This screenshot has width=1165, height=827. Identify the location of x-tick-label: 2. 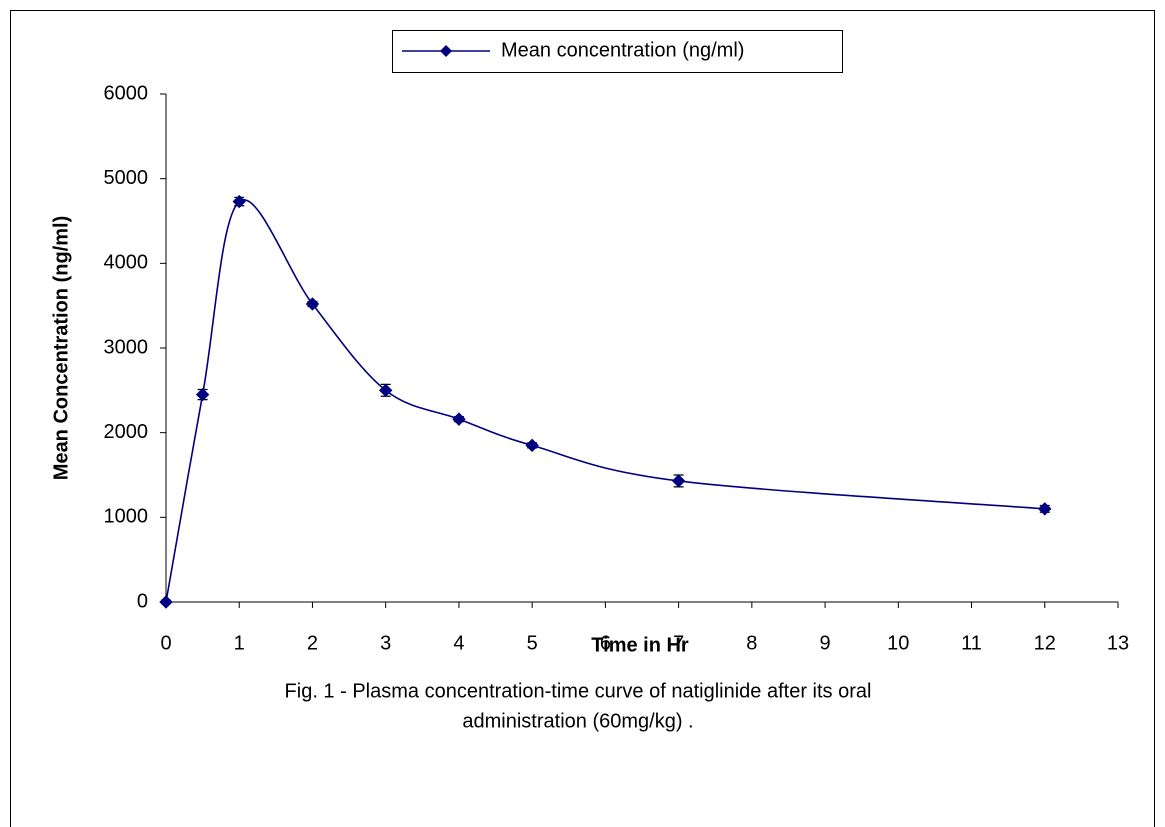
(312, 643).